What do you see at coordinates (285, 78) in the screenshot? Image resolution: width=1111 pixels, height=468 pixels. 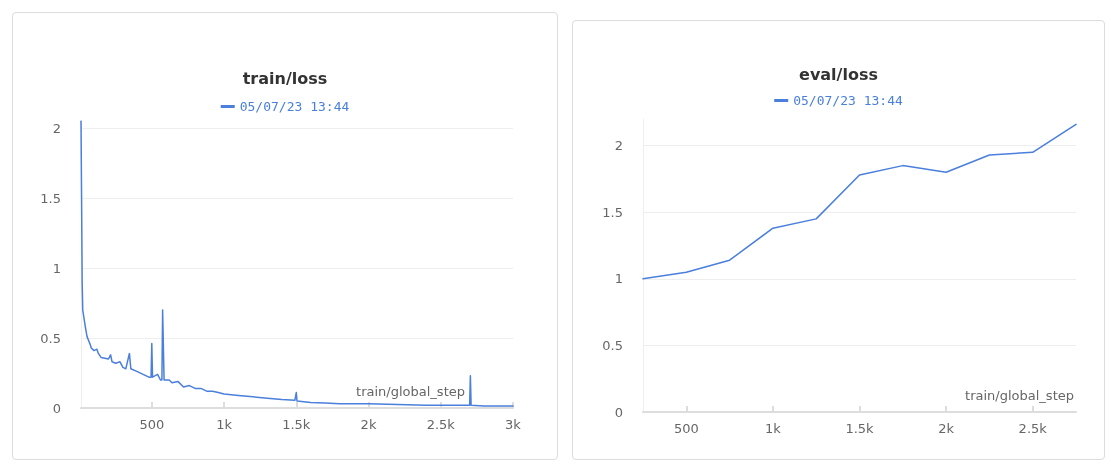 I see `chart-title: train/loss` at bounding box center [285, 78].